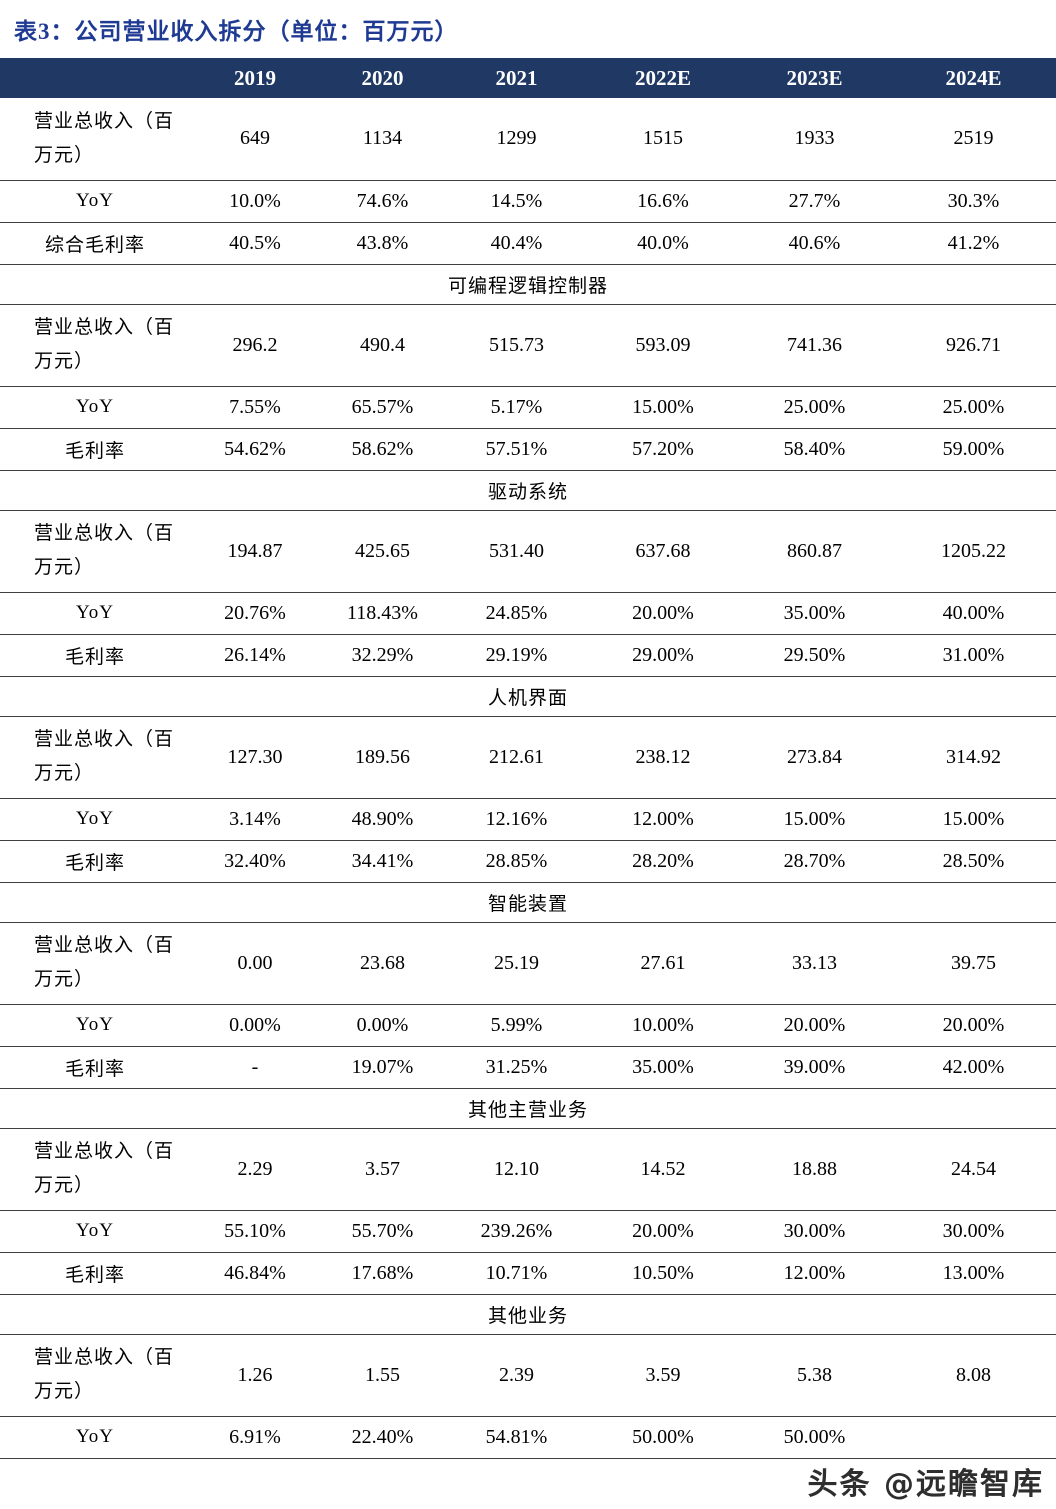 This screenshot has height=1509, width=1056. I want to click on cell: 189.56, so click(382, 757).